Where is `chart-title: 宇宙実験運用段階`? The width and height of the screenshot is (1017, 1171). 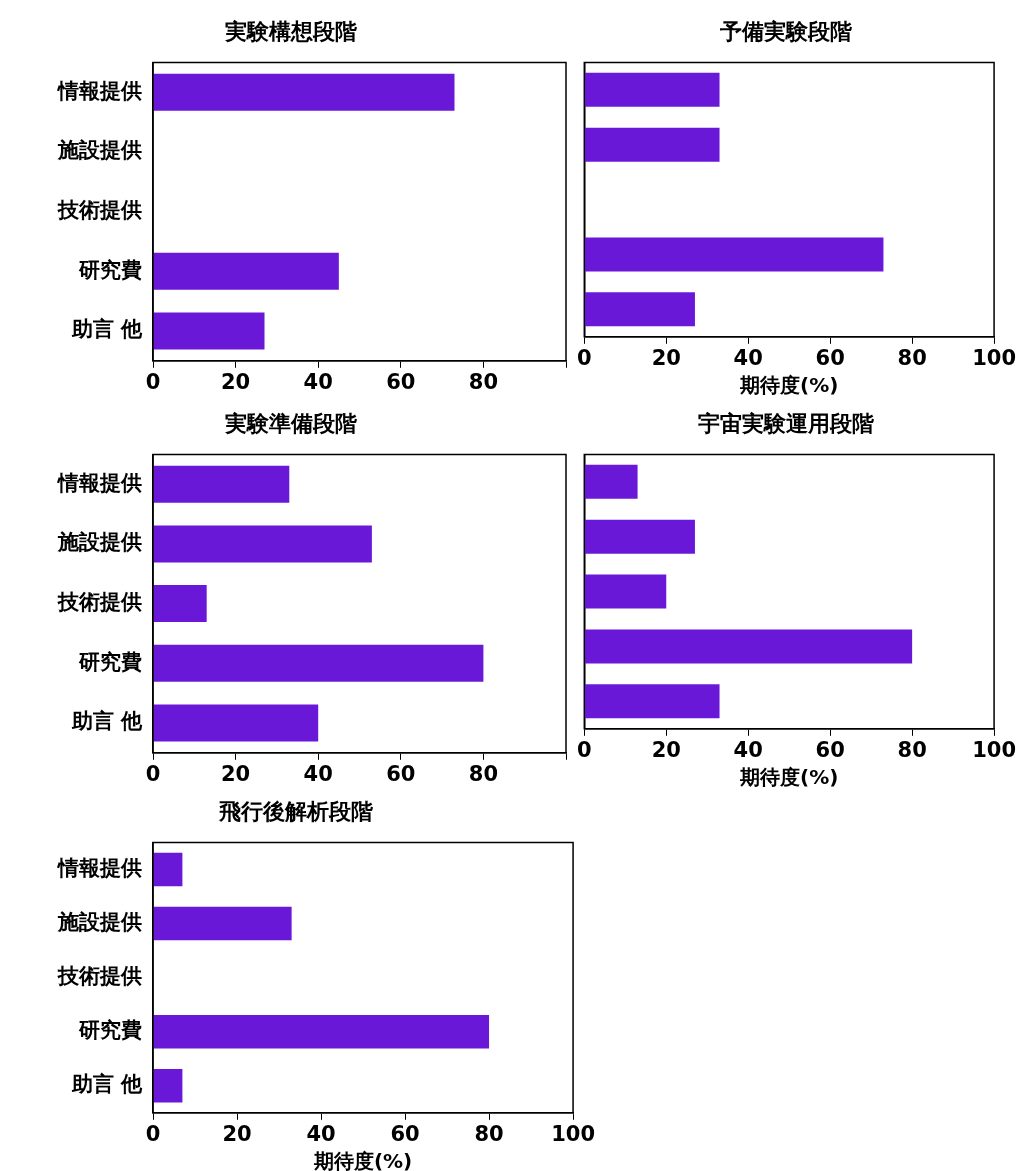
chart-title: 宇宙実験運用段階 is located at coordinates (786, 423).